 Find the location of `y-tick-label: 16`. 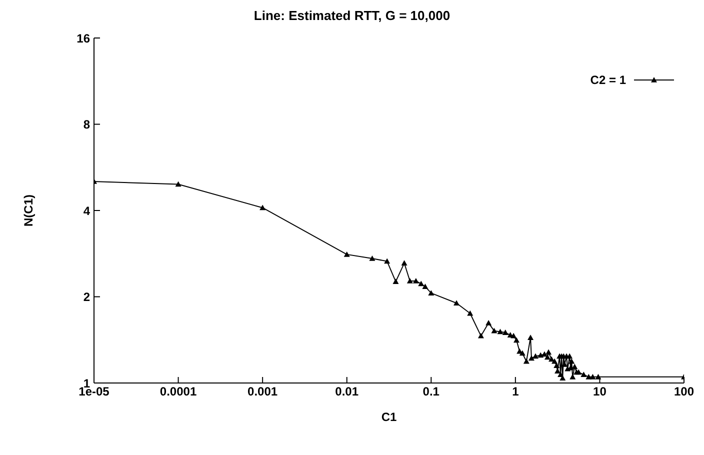

y-tick-label: 16 is located at coordinates (83, 38).